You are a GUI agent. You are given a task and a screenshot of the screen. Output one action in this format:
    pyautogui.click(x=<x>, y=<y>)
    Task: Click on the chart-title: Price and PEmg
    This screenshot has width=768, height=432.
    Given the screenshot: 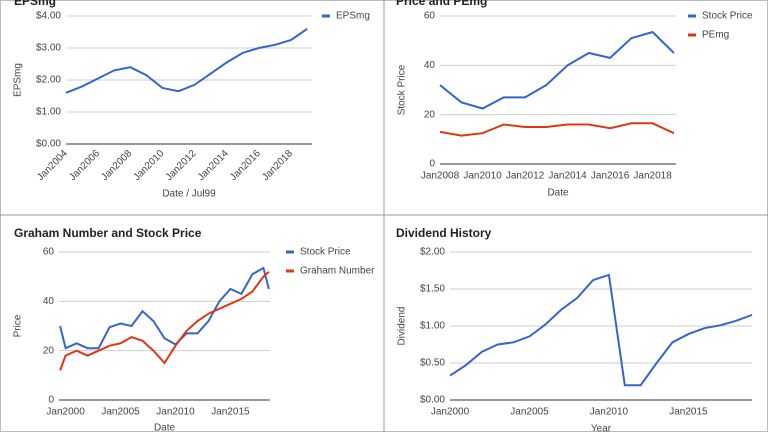 What is the action you would take?
    pyautogui.click(x=441, y=4)
    